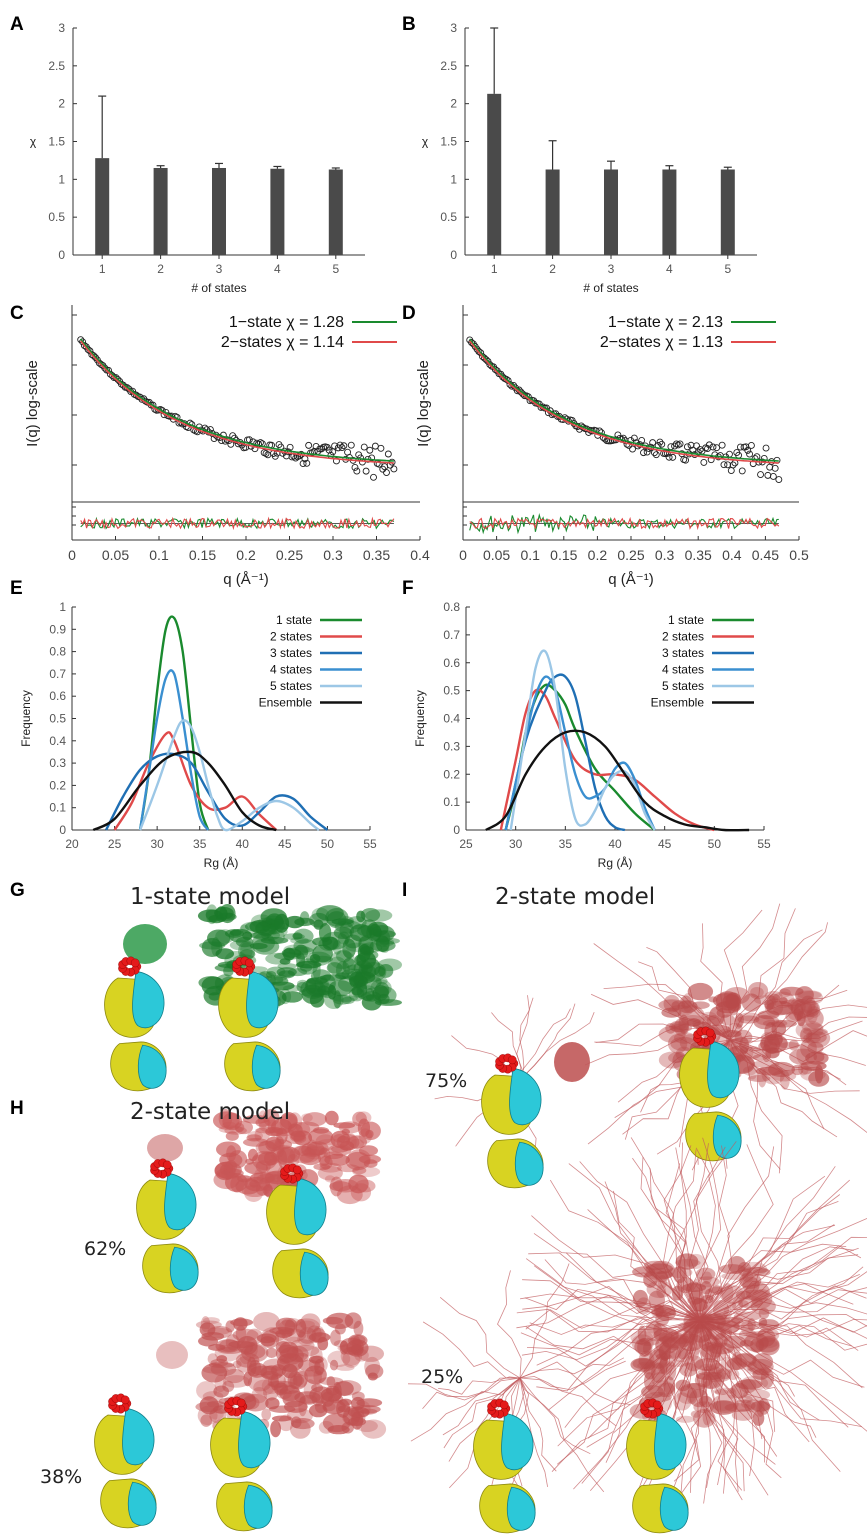  Describe the element at coordinates (463, 555) in the screenshot. I see `x-tick-label: 0` at that location.